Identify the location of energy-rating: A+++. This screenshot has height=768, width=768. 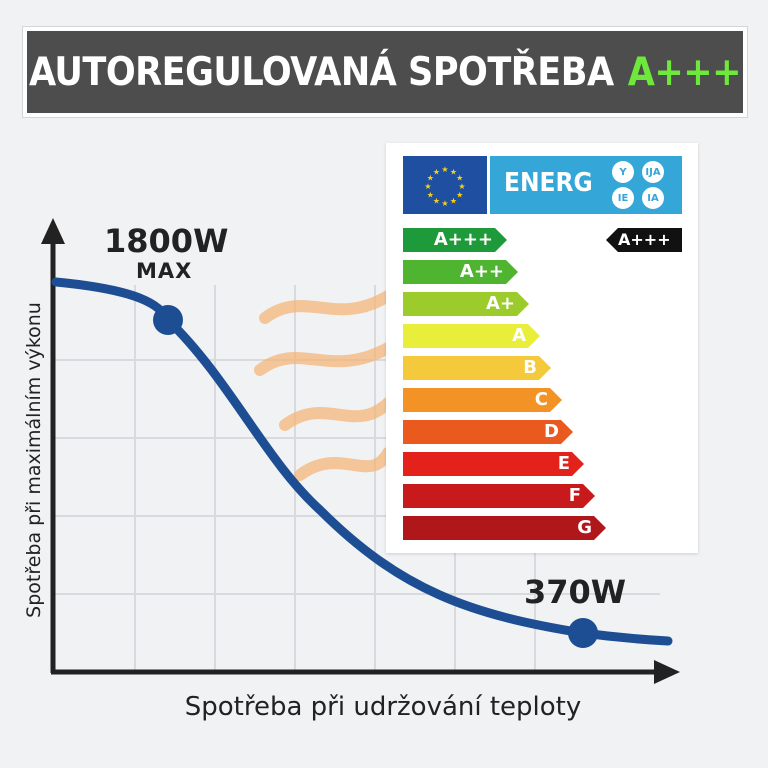
(644, 240).